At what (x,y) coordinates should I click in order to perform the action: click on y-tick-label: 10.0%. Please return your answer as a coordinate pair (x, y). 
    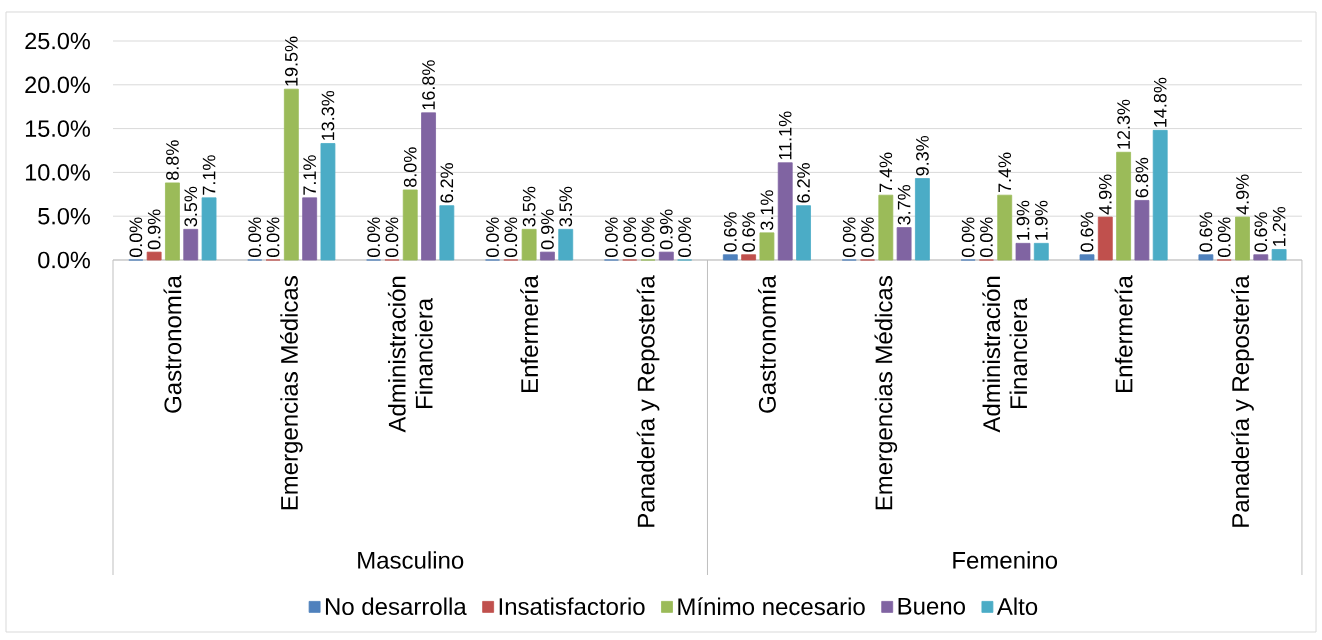
    Looking at the image, I should click on (57, 172).